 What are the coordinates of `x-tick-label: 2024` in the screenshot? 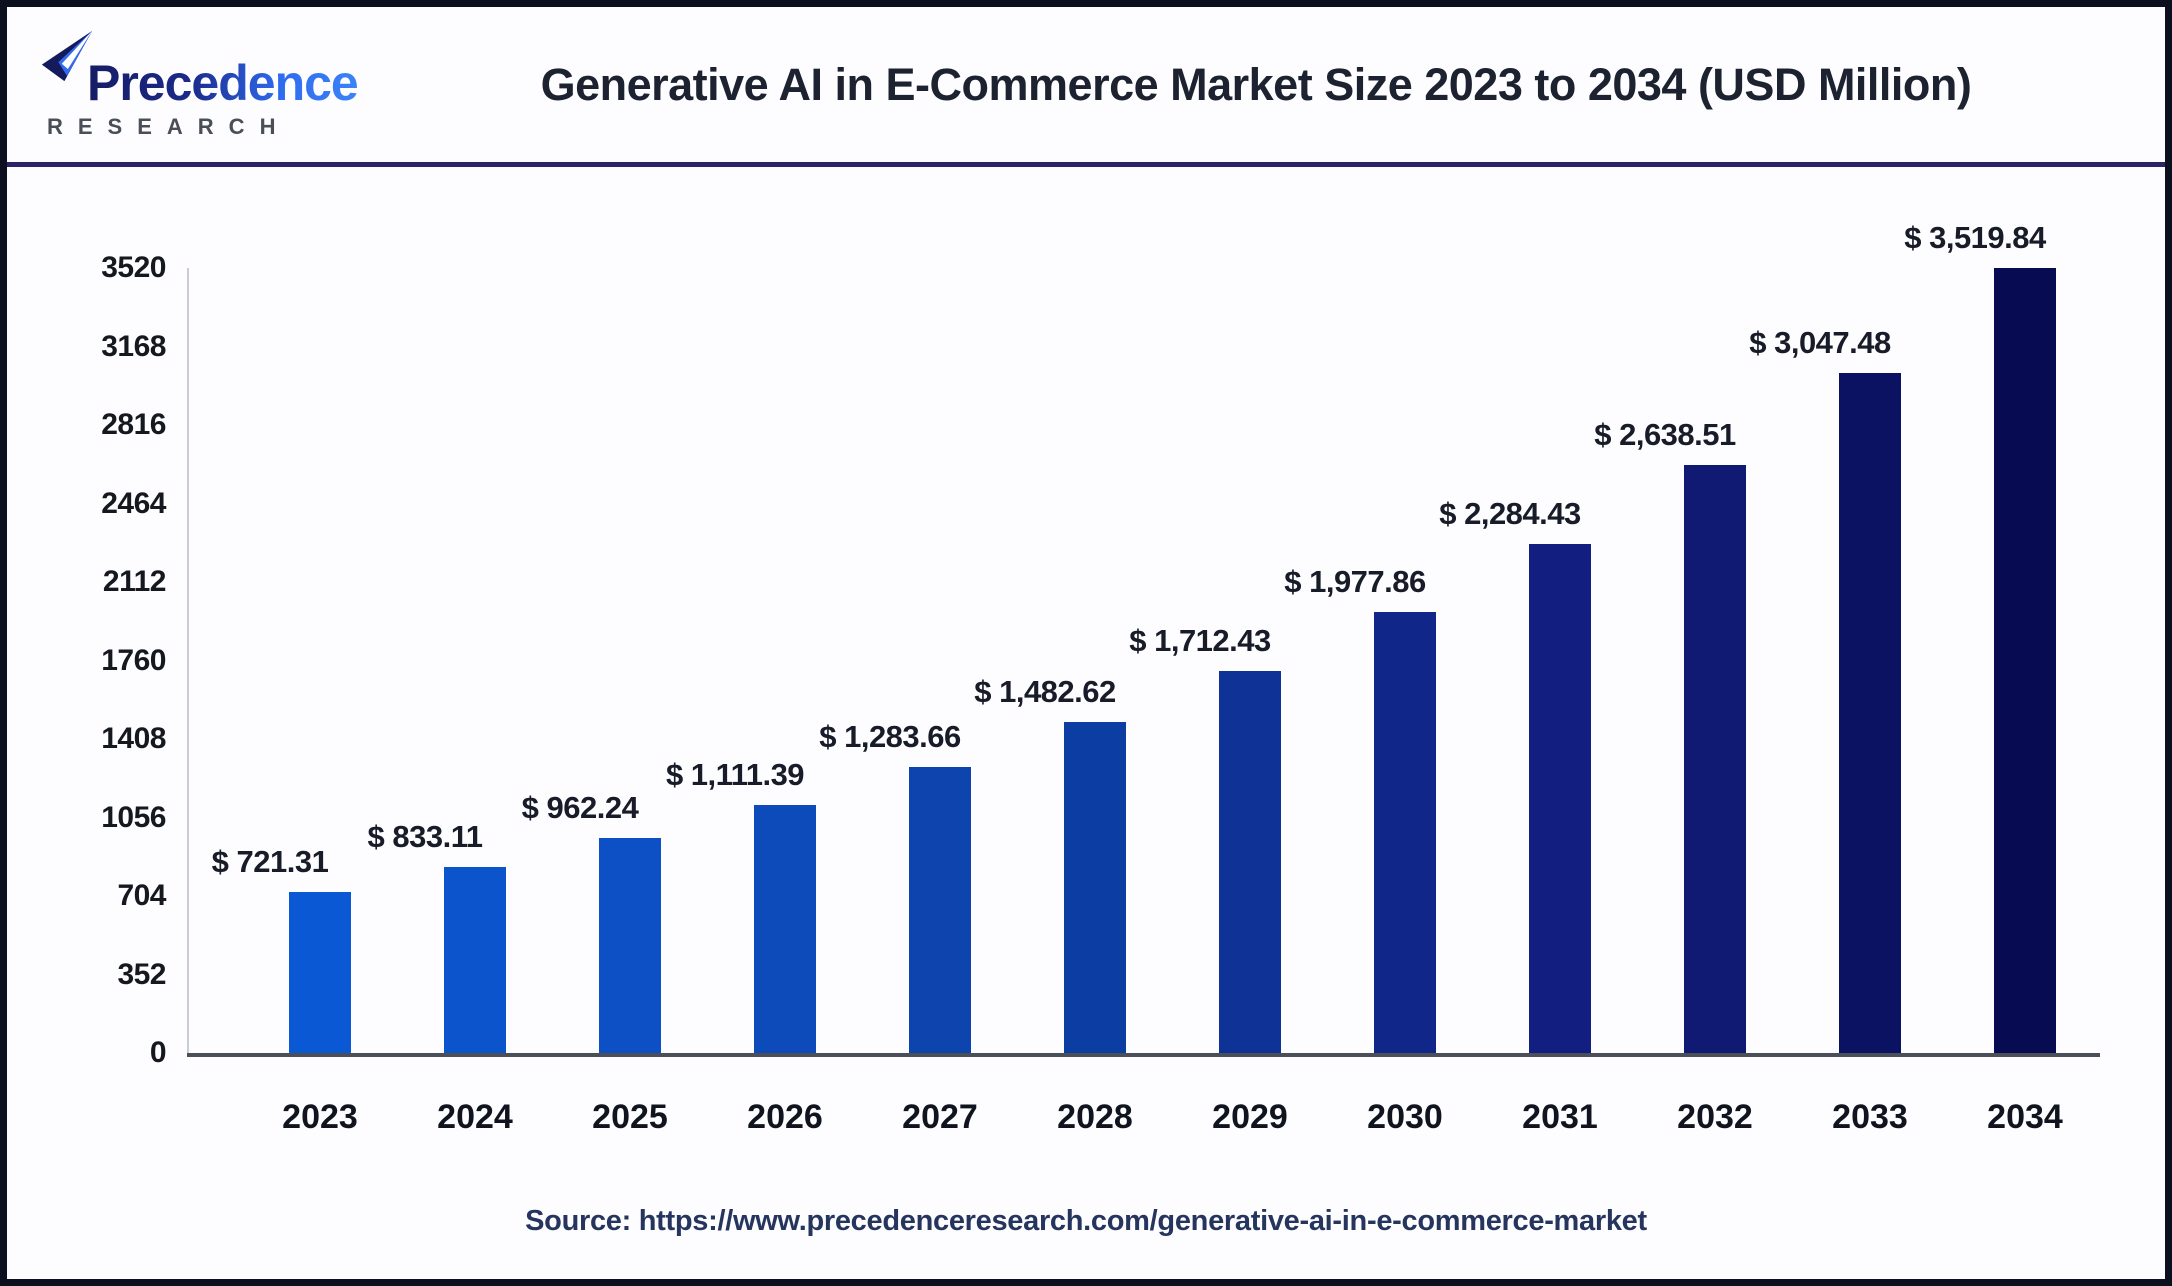 It's located at (475, 1117).